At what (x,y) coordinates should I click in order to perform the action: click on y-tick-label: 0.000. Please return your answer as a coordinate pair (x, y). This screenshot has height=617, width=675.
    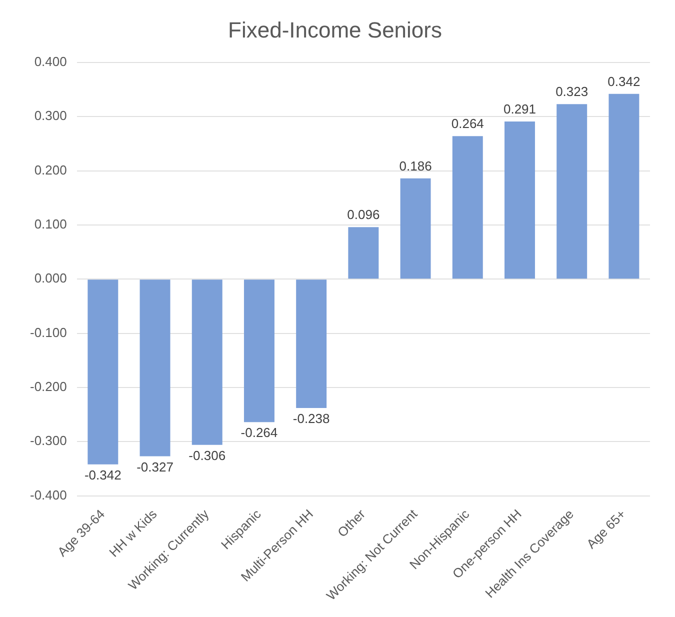
    Looking at the image, I should click on (50, 278).